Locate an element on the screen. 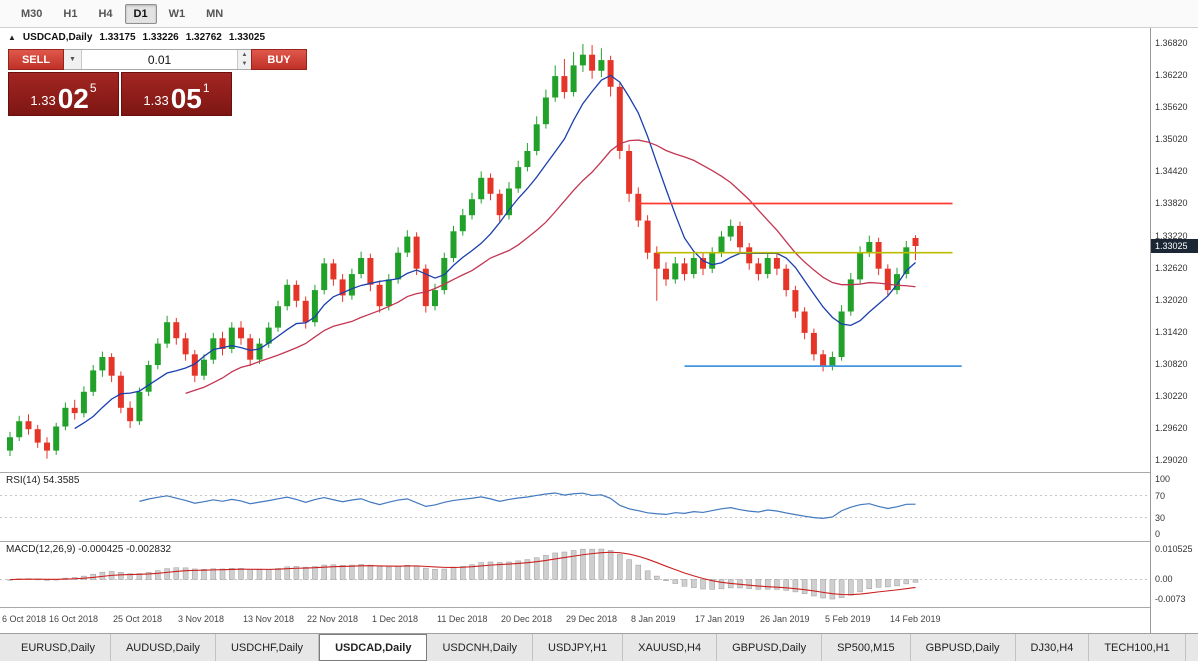 The width and height of the screenshot is (1198, 661). macd-indicator-panel: MACD(12,26,9) -0.000425 -0.002832 is located at coordinates (575, 574).